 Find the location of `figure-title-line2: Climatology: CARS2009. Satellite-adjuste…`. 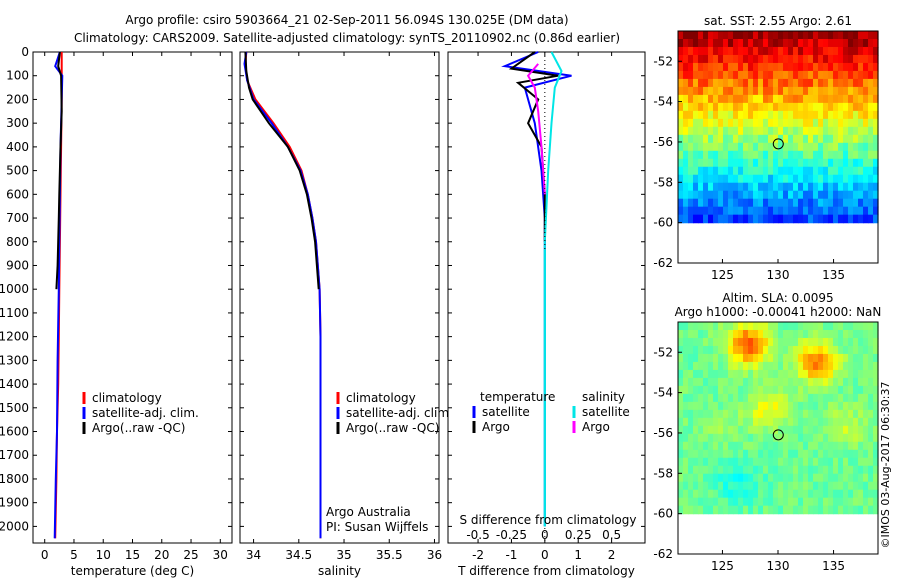

figure-title-line2: Climatology: CARS2009. Satellite-adjuste… is located at coordinates (347, 38).